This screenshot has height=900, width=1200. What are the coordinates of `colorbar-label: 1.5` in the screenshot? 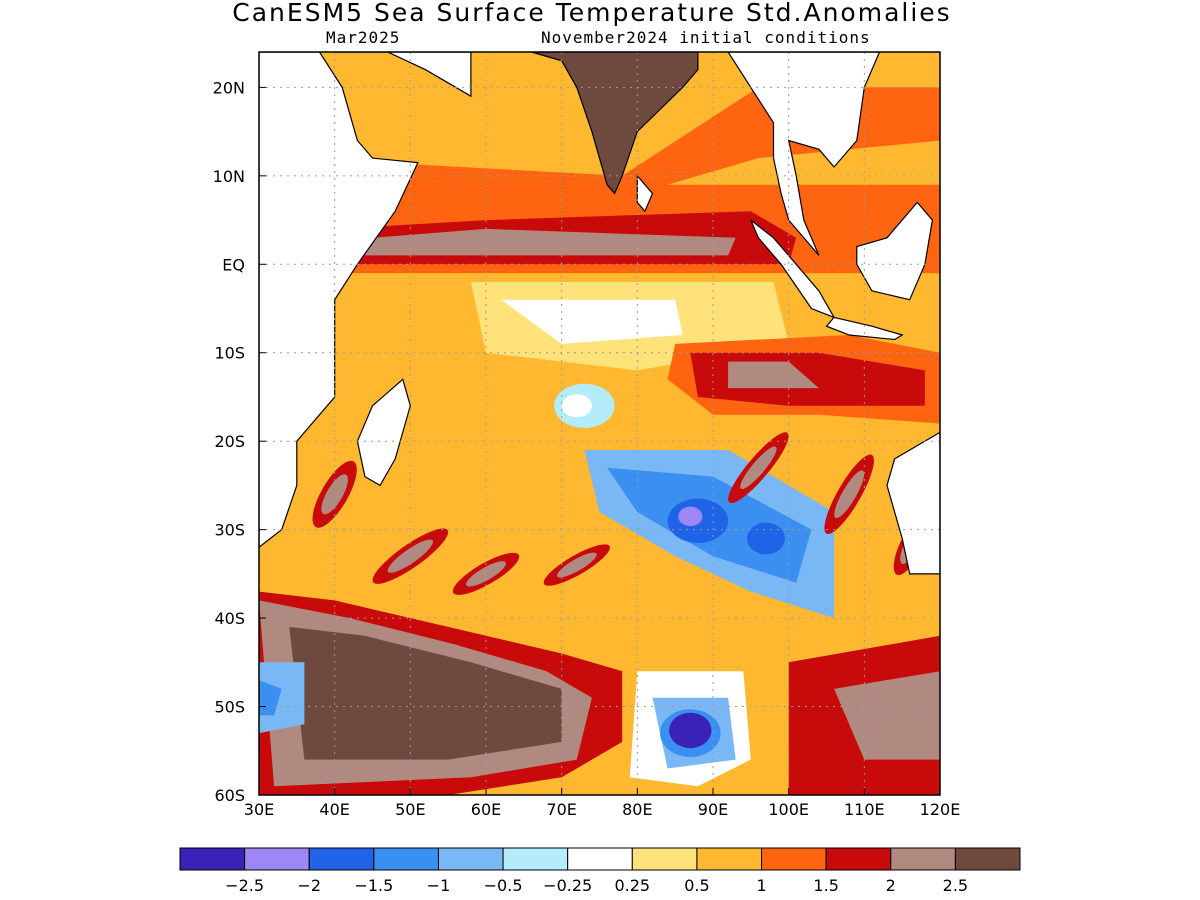 It's located at (825, 885).